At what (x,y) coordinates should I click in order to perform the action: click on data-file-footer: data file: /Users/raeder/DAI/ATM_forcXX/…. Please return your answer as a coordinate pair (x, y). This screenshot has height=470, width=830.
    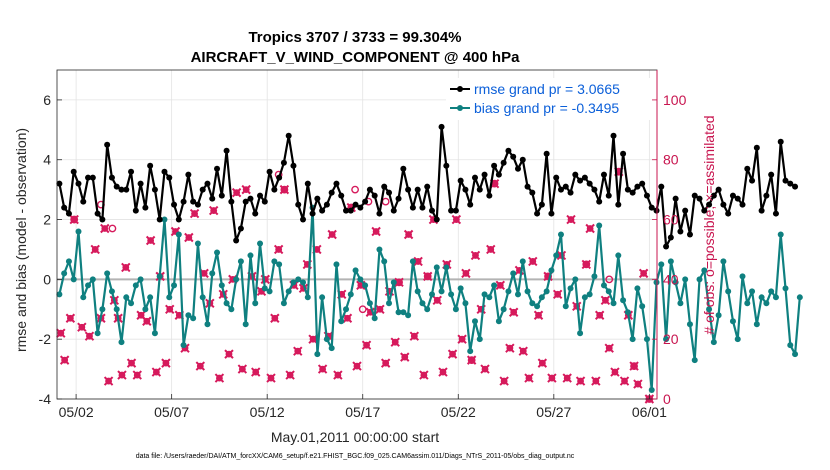
    Looking at the image, I should click on (355, 456).